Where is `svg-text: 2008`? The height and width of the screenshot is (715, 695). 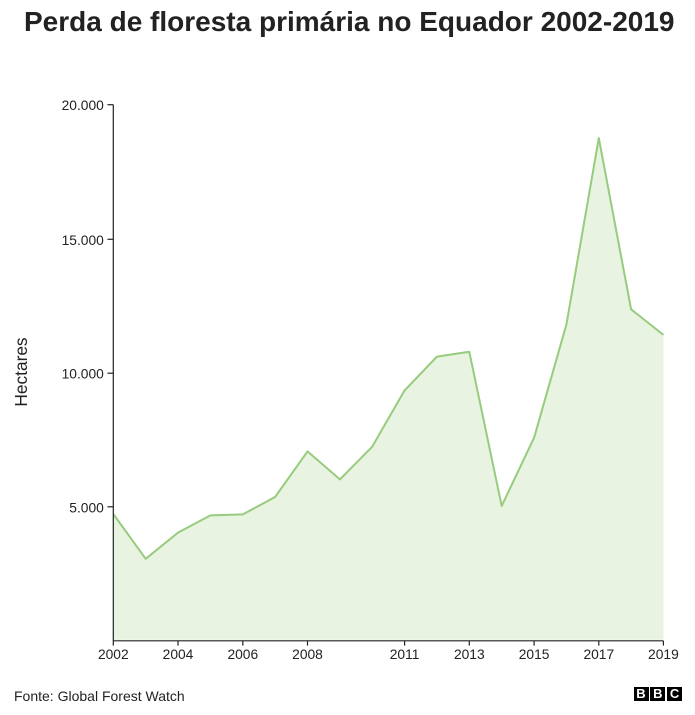 svg-text: 2008 is located at coordinates (307, 654).